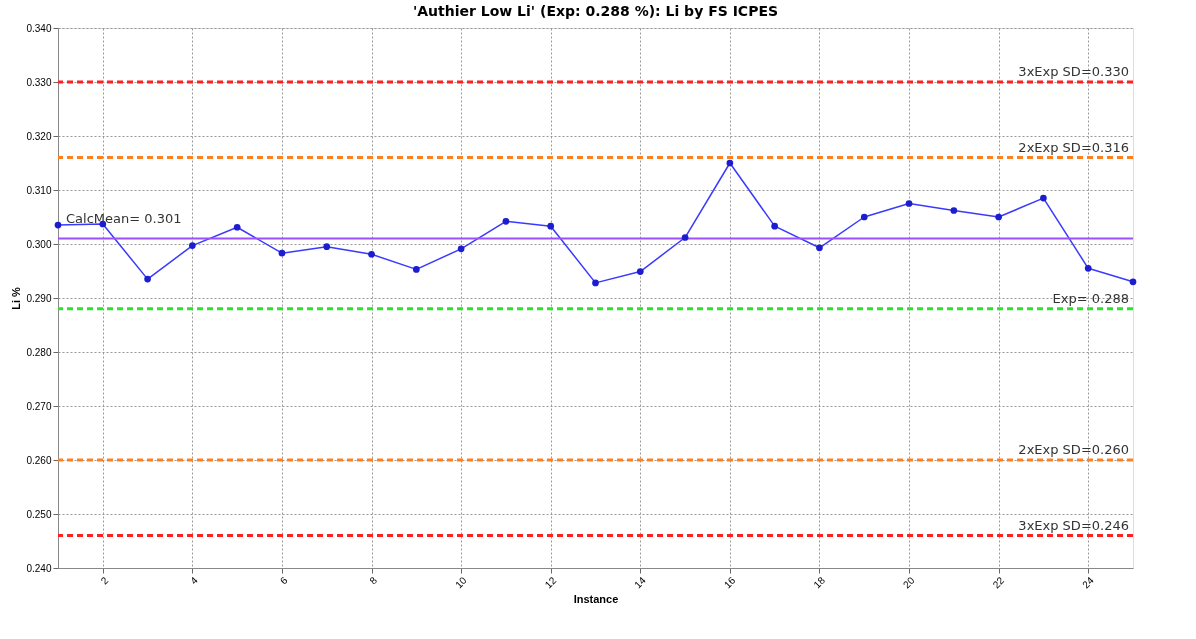 Image resolution: width=1196 pixels, height=639 pixels. I want to click on y-tick-label: 0.250, so click(39, 514).